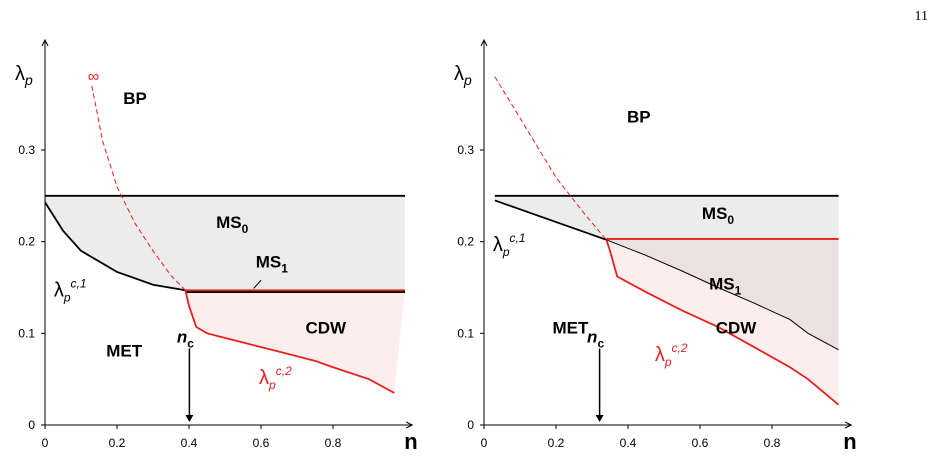 The width and height of the screenshot is (938, 463). I want to click on annotation-text: ∞, so click(93, 76).